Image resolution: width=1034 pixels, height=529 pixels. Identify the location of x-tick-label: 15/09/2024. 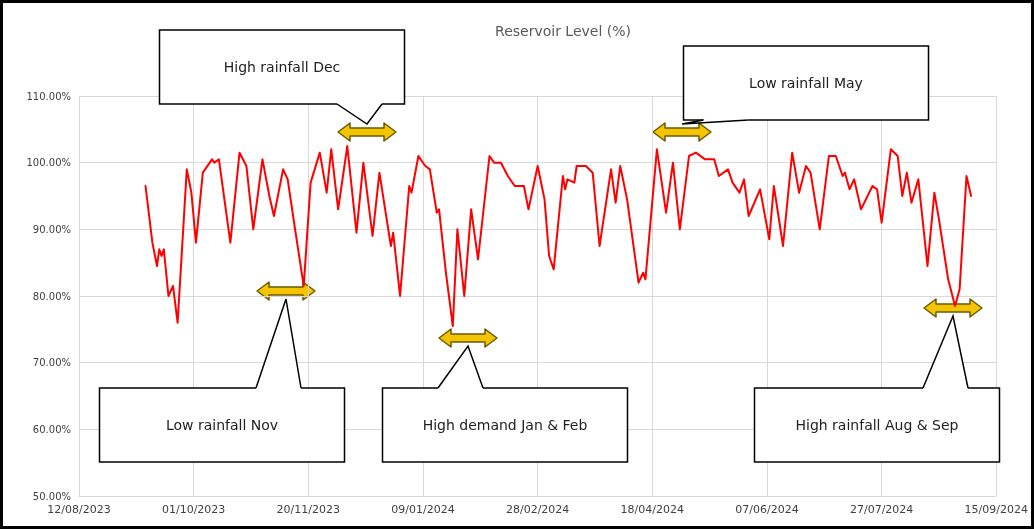
(996, 509).